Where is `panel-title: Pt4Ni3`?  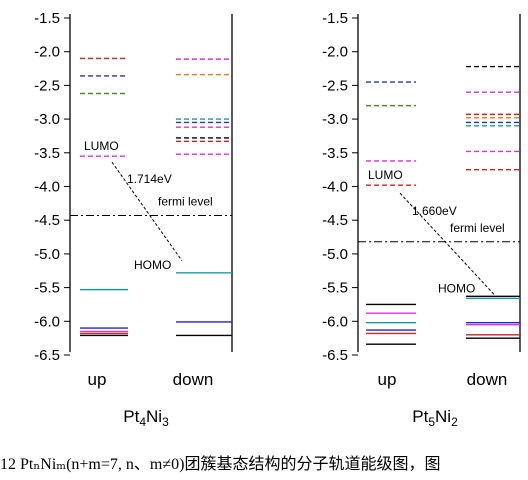
panel-title: Pt4Ni3 is located at coordinates (146, 418).